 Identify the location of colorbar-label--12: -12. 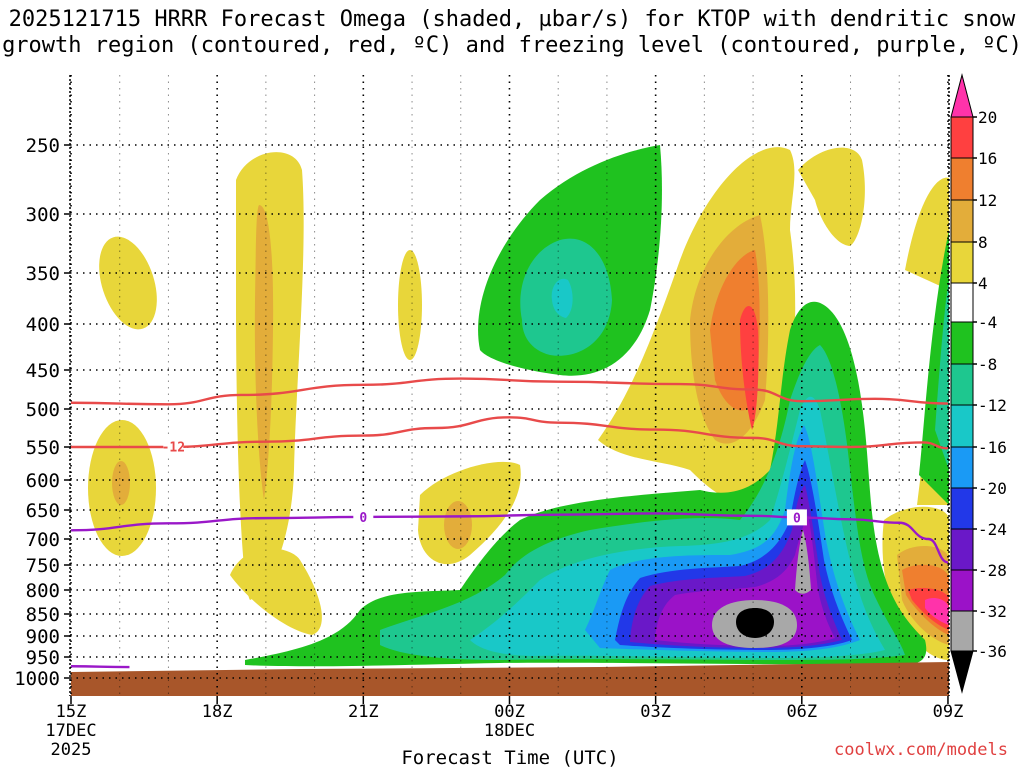
(992, 405).